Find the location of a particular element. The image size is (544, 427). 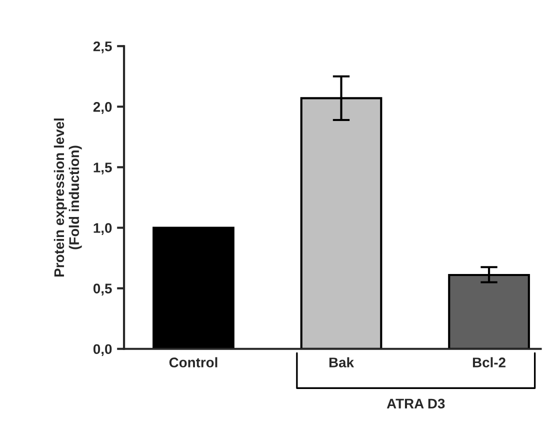

y-axis-title: Protein expression level (Fold induction) is located at coordinates (68, 197).